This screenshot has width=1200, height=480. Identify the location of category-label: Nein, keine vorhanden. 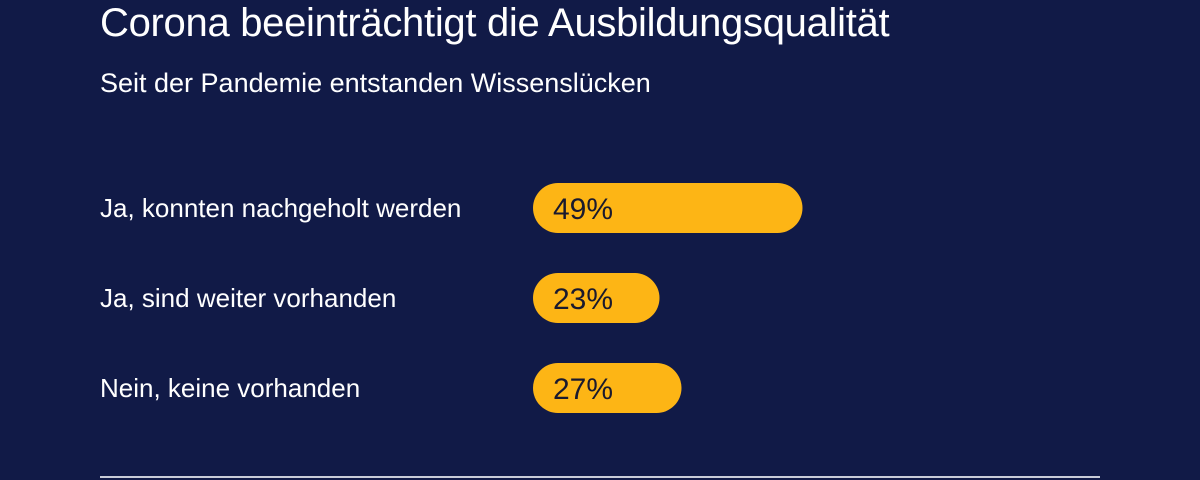
(230, 388).